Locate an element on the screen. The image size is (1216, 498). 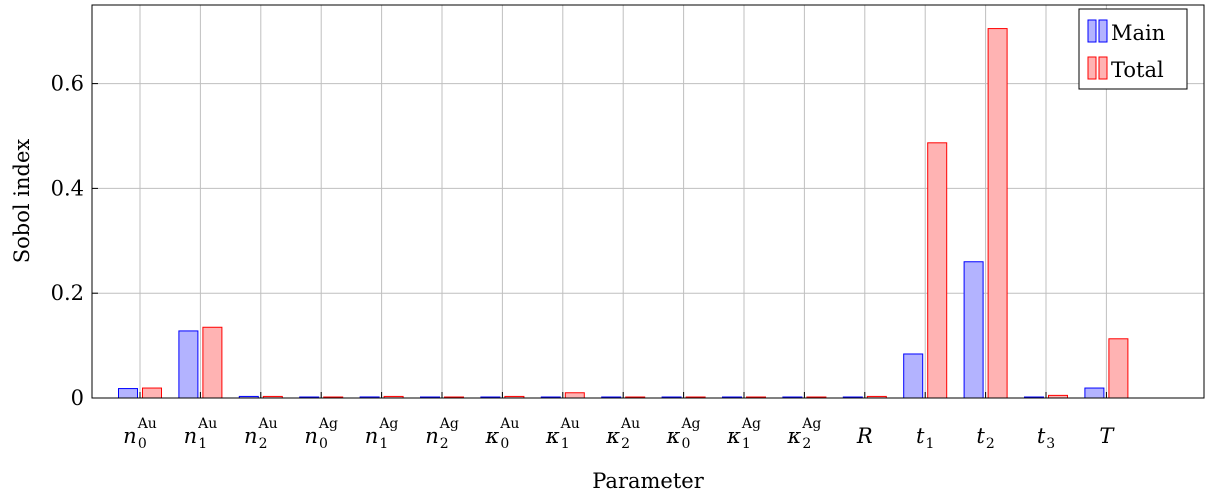
y-axis-ticks: 0 0.2 0.4 0.6 is located at coordinates (74, 241).